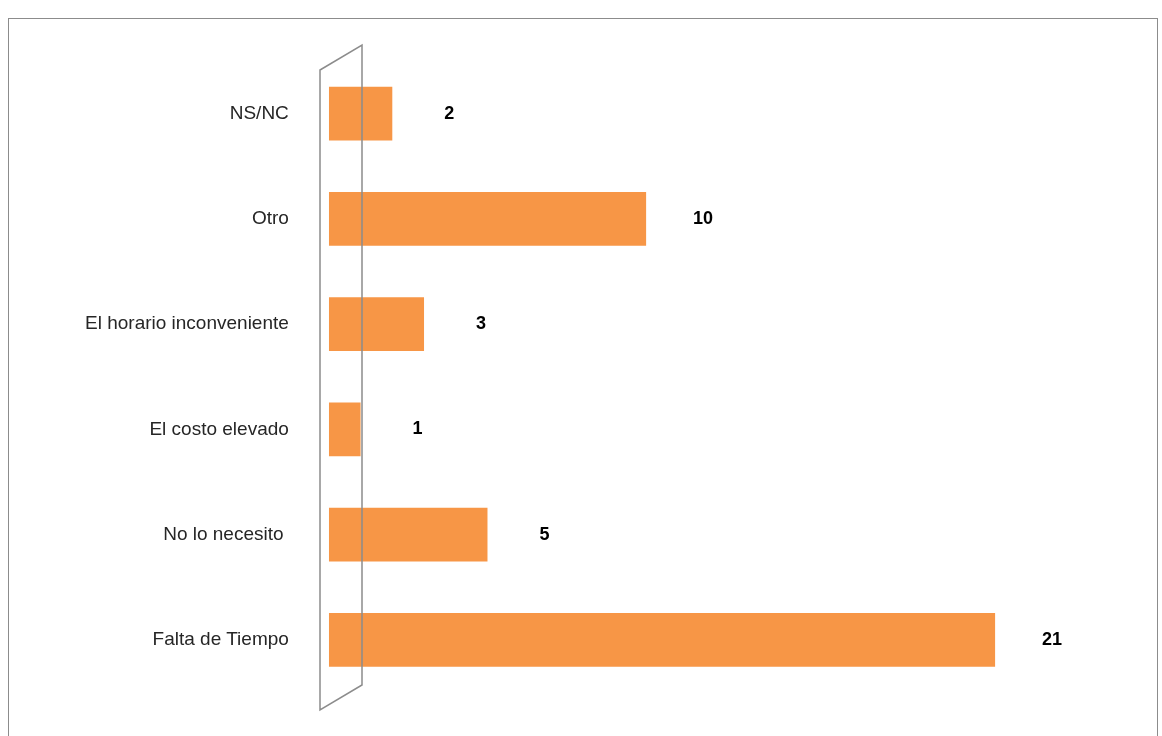  What do you see at coordinates (226, 533) in the screenshot?
I see `y-tick-label: No lo necesito` at bounding box center [226, 533].